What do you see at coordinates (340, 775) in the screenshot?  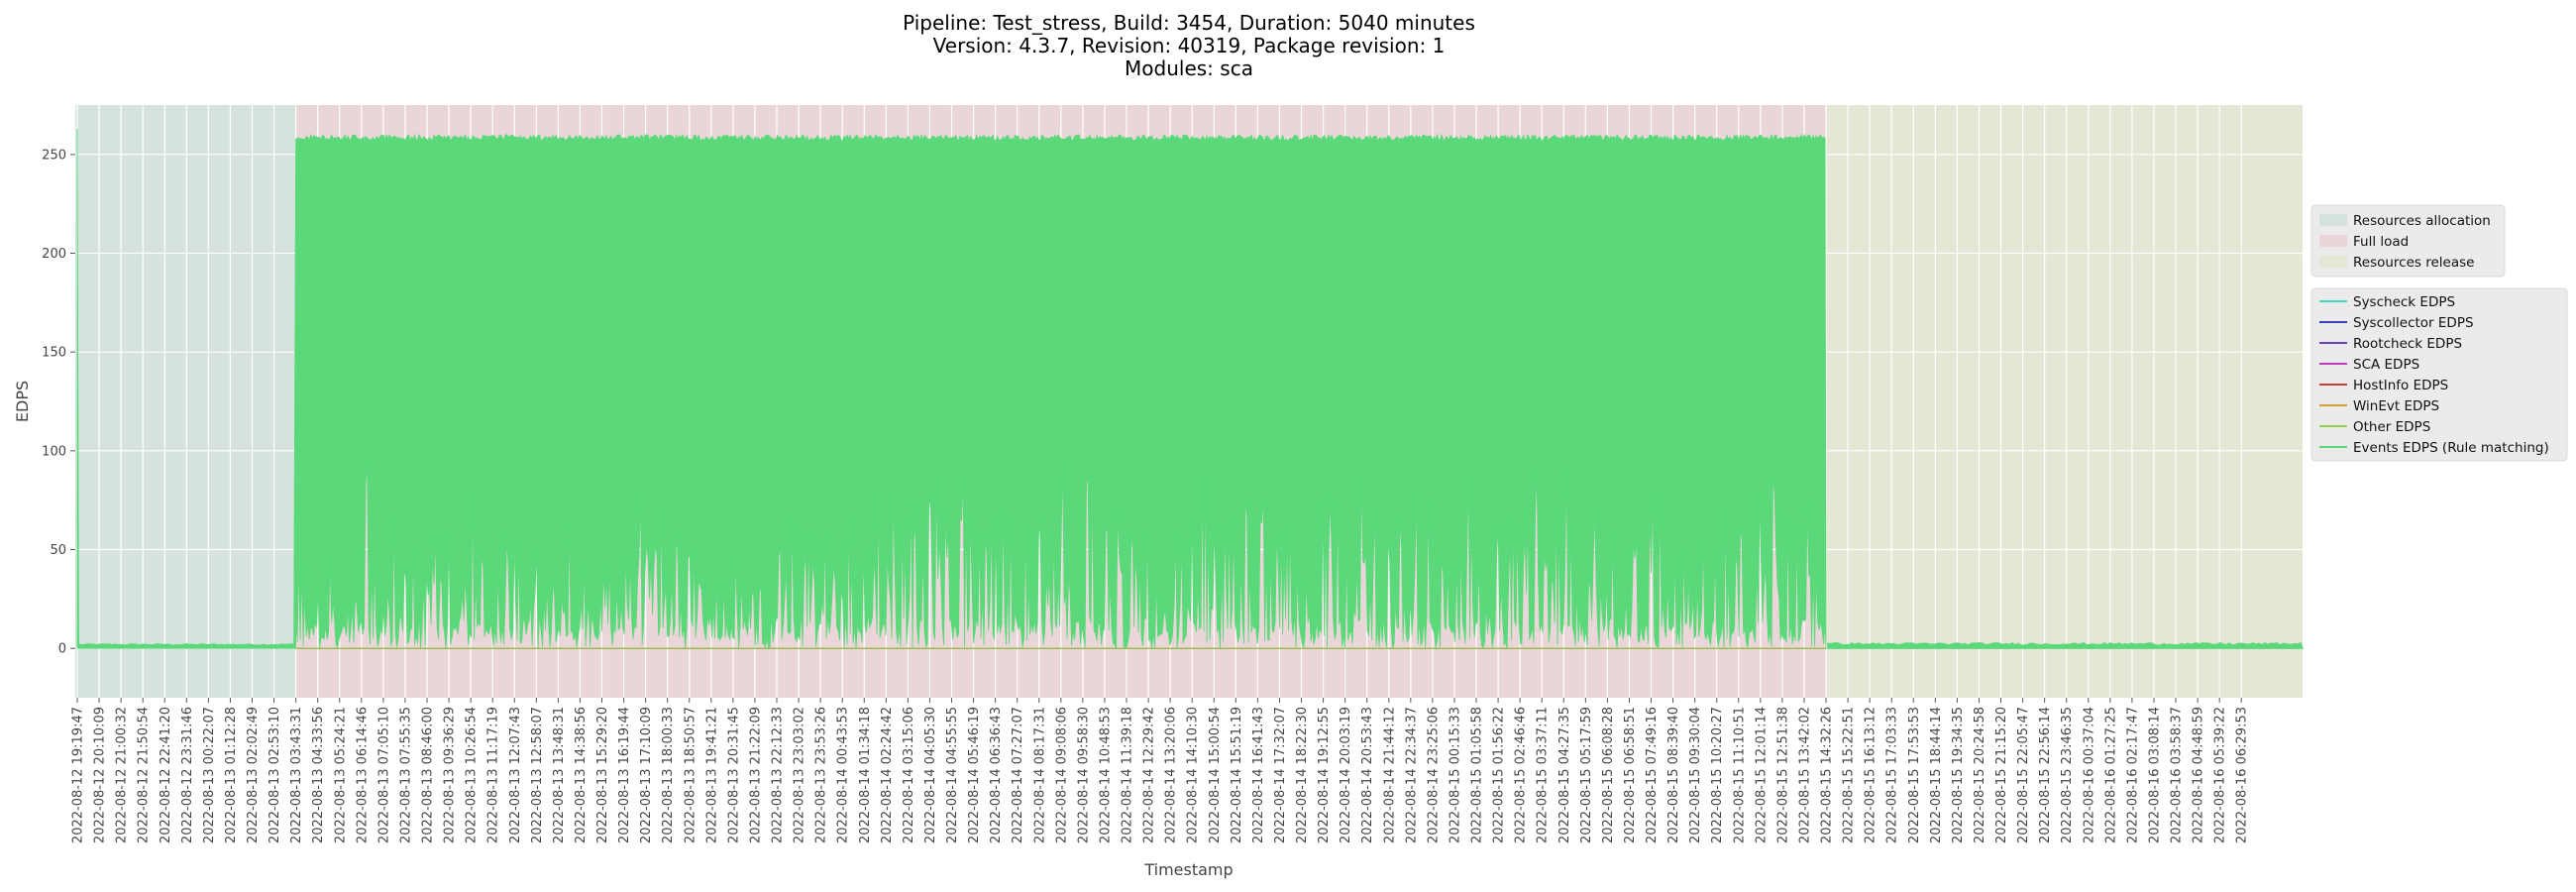 I see `x-tick-label: 2022-08-13 05:24:21` at bounding box center [340, 775].